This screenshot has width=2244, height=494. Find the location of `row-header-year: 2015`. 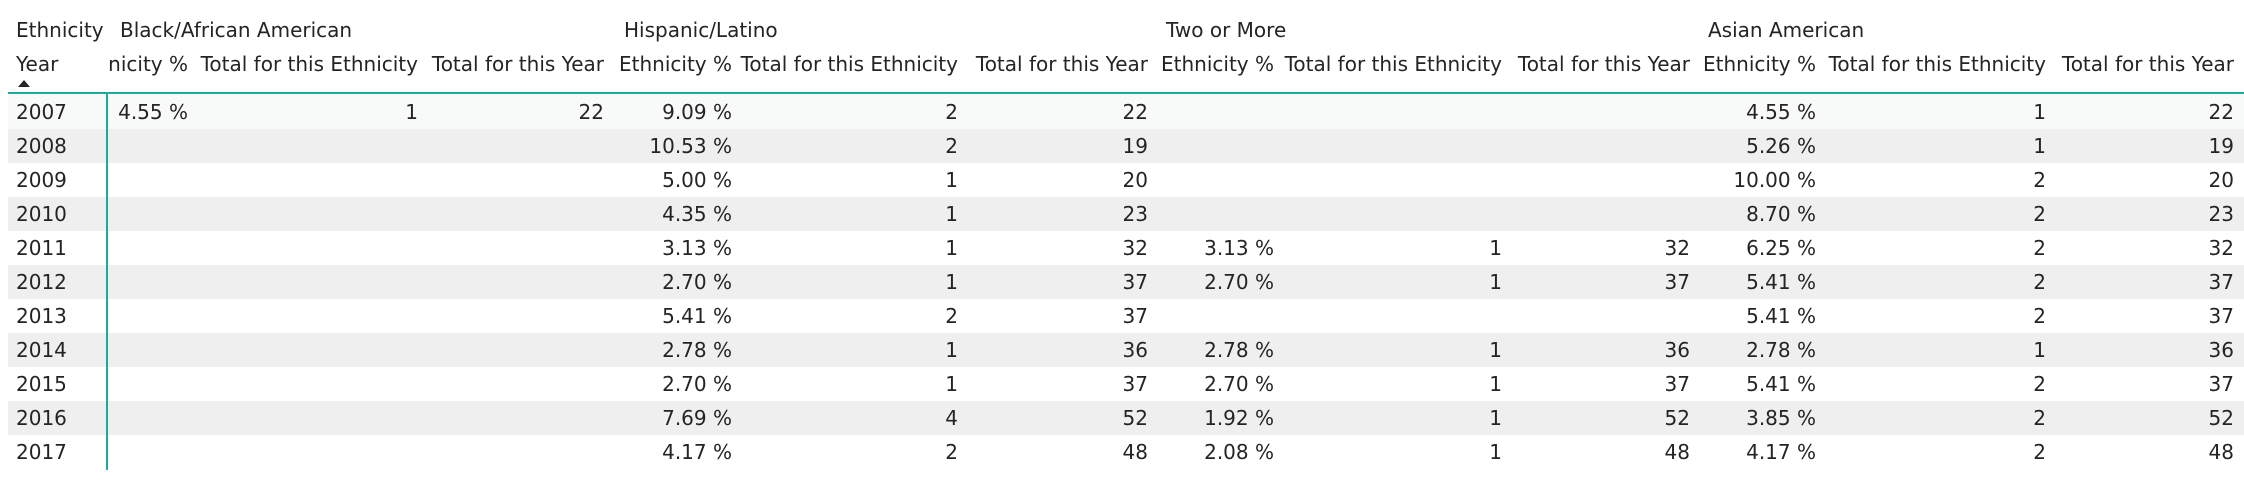

row-header-year: 2015 is located at coordinates (41, 384).